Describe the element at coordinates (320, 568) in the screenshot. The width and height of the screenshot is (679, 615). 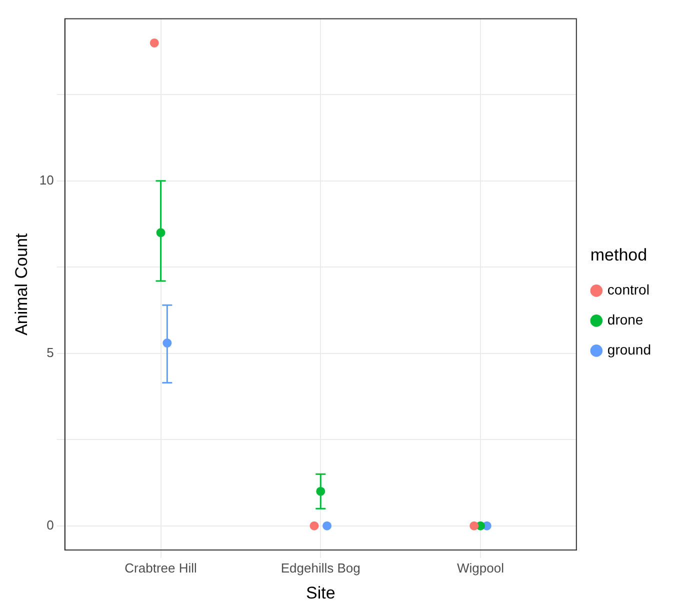
I see `x-tick-label: Edgehills Bog` at that location.